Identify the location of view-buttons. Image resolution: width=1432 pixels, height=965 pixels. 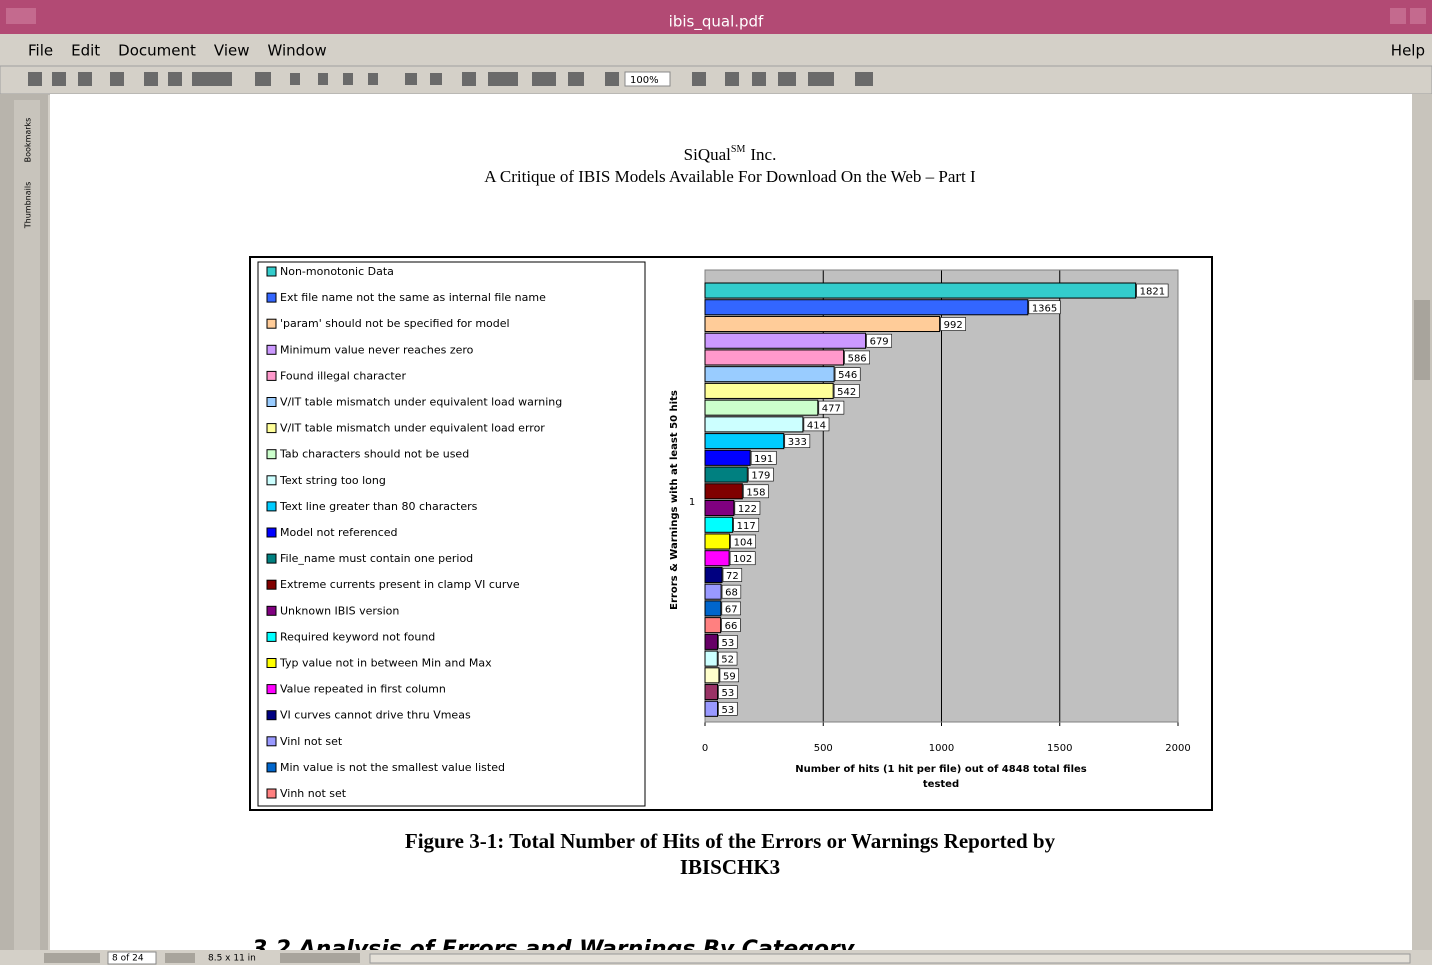
(320, 958).